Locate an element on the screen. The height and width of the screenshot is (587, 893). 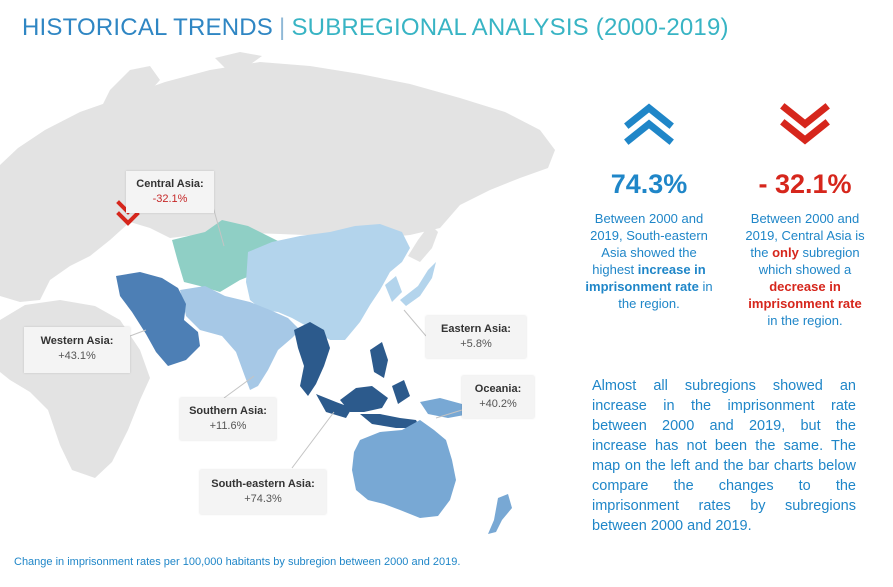
leader-eastern-asia is located at coordinates (415, 323).